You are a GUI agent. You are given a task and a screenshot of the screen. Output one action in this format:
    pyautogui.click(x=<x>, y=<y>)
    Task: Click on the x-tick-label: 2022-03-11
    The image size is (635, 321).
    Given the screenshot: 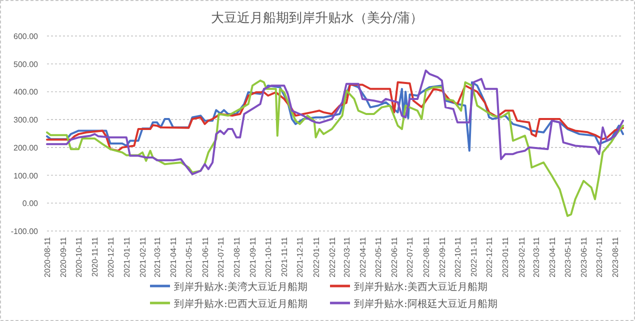 What is the action you would take?
    pyautogui.click(x=347, y=257)
    